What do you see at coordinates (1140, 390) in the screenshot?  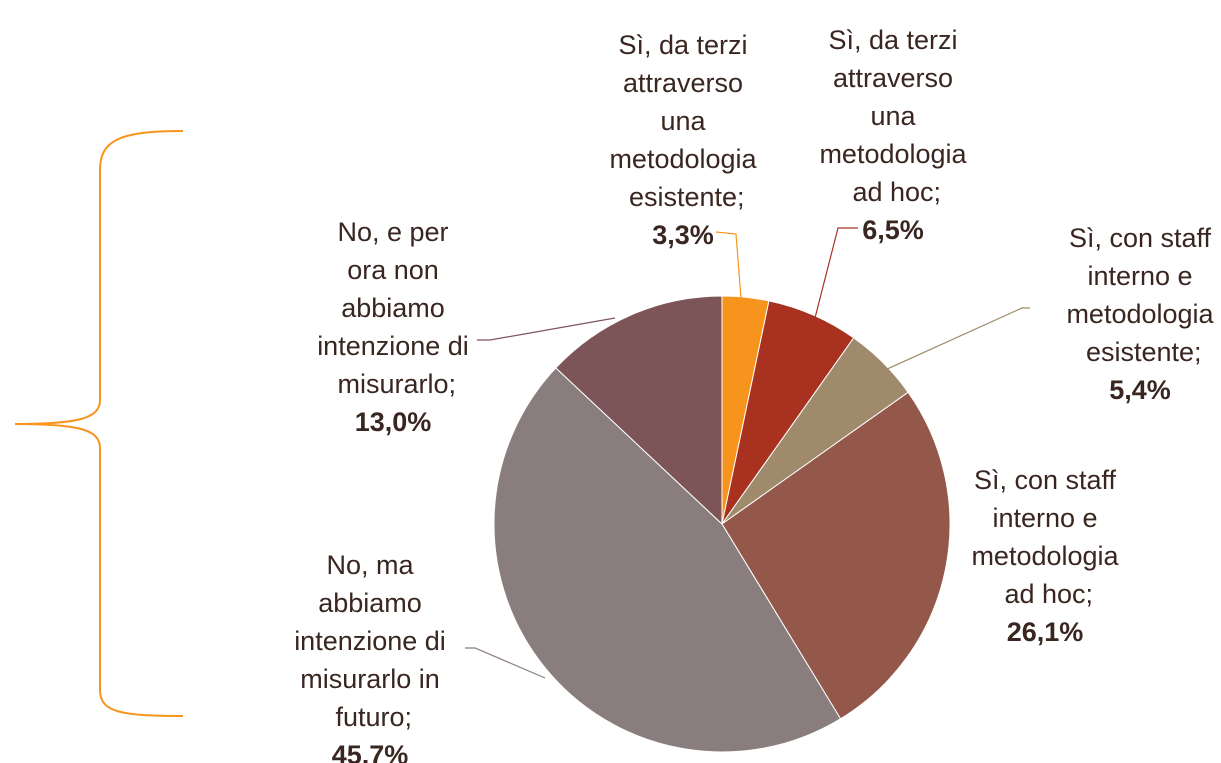 I see `data-label-value: 5,4%` at bounding box center [1140, 390].